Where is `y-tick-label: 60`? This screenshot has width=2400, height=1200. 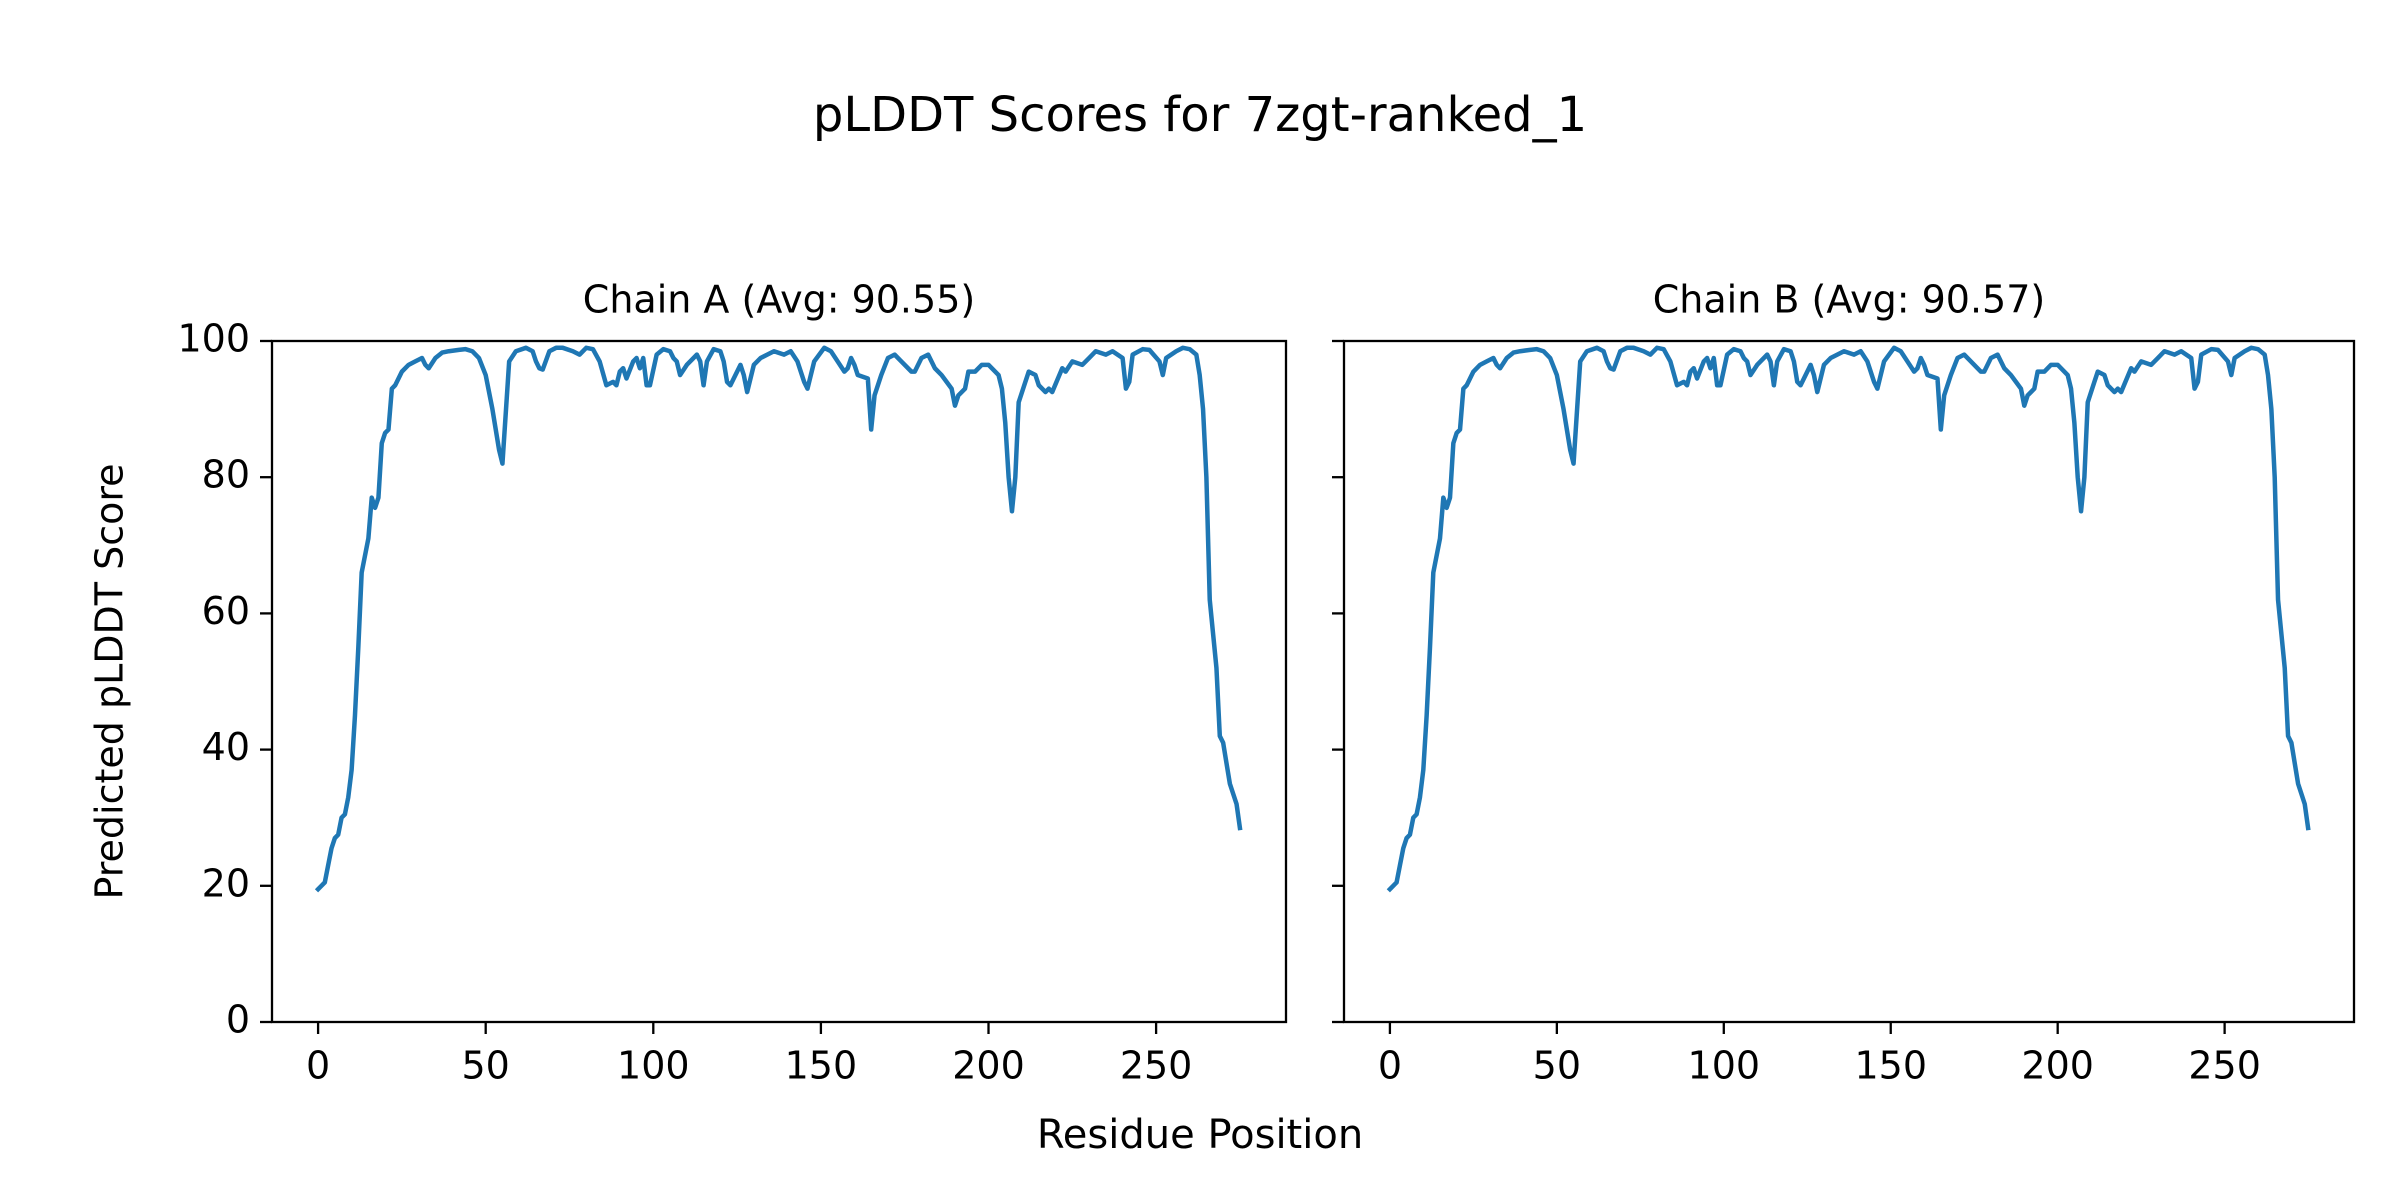 y-tick-label: 60 is located at coordinates (226, 611).